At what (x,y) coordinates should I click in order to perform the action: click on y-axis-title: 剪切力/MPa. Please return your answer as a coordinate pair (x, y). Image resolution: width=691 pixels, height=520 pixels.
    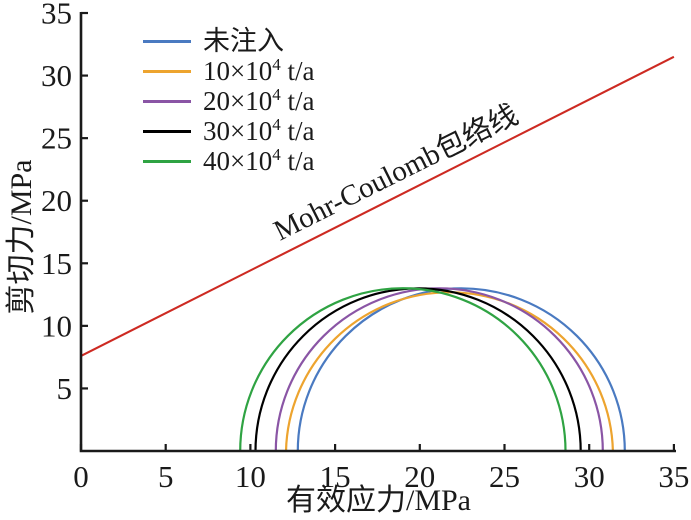
    Looking at the image, I should click on (21, 237).